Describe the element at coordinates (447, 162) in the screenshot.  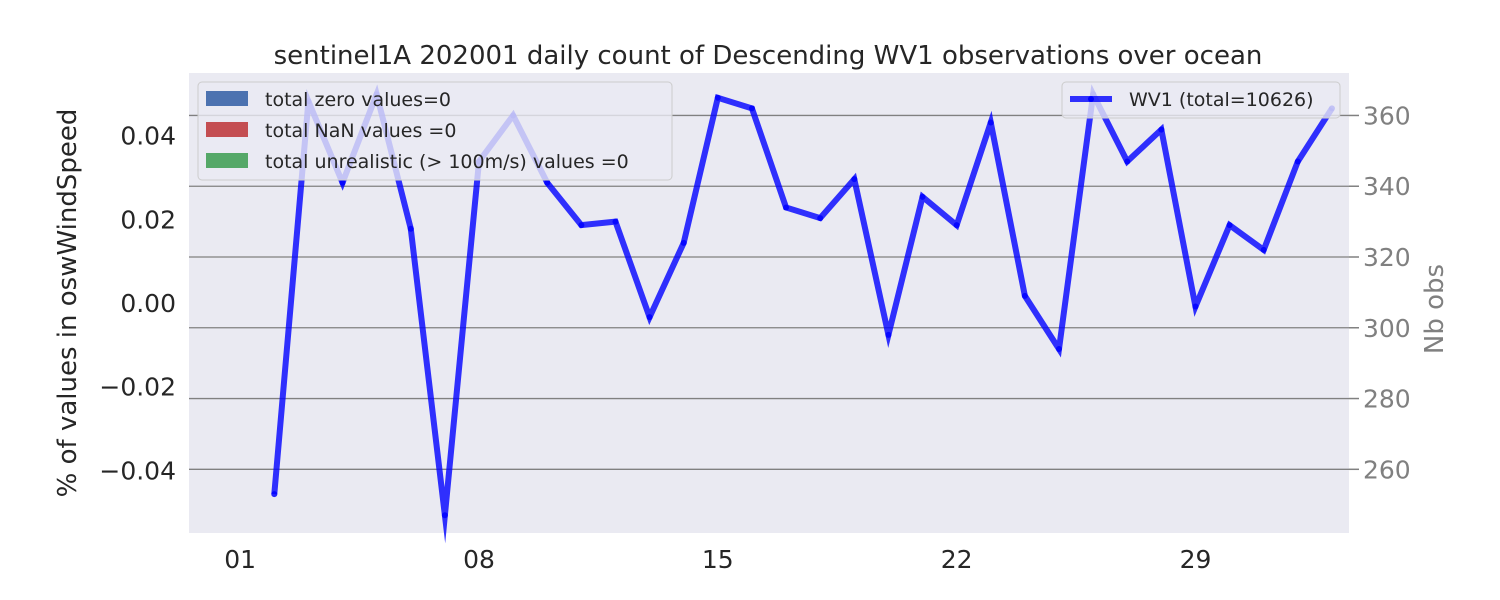
I see `legend-label: total unrealistic (> 100m/s) values =0` at that location.